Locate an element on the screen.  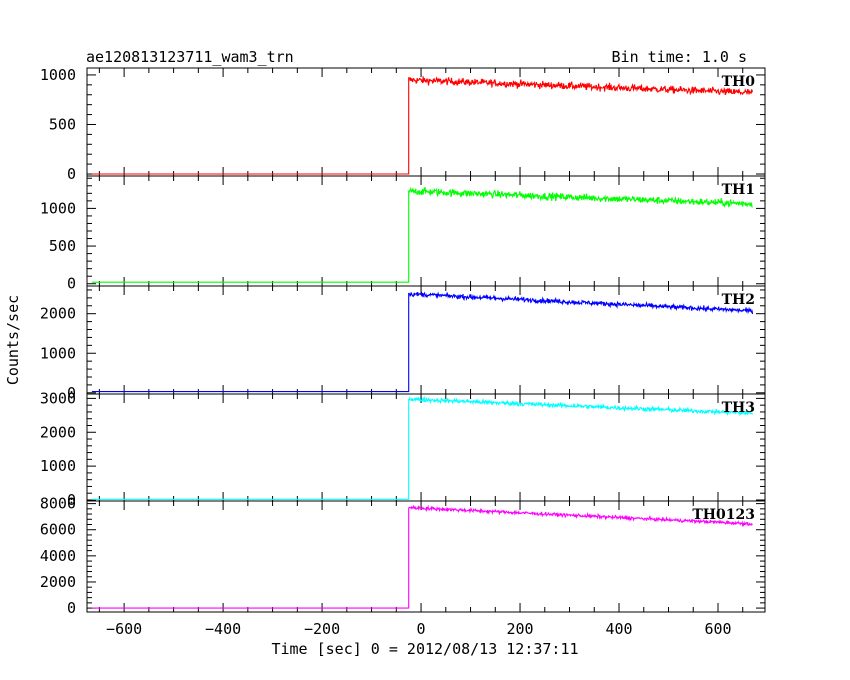
series-line-th2 is located at coordinates (422, 342).